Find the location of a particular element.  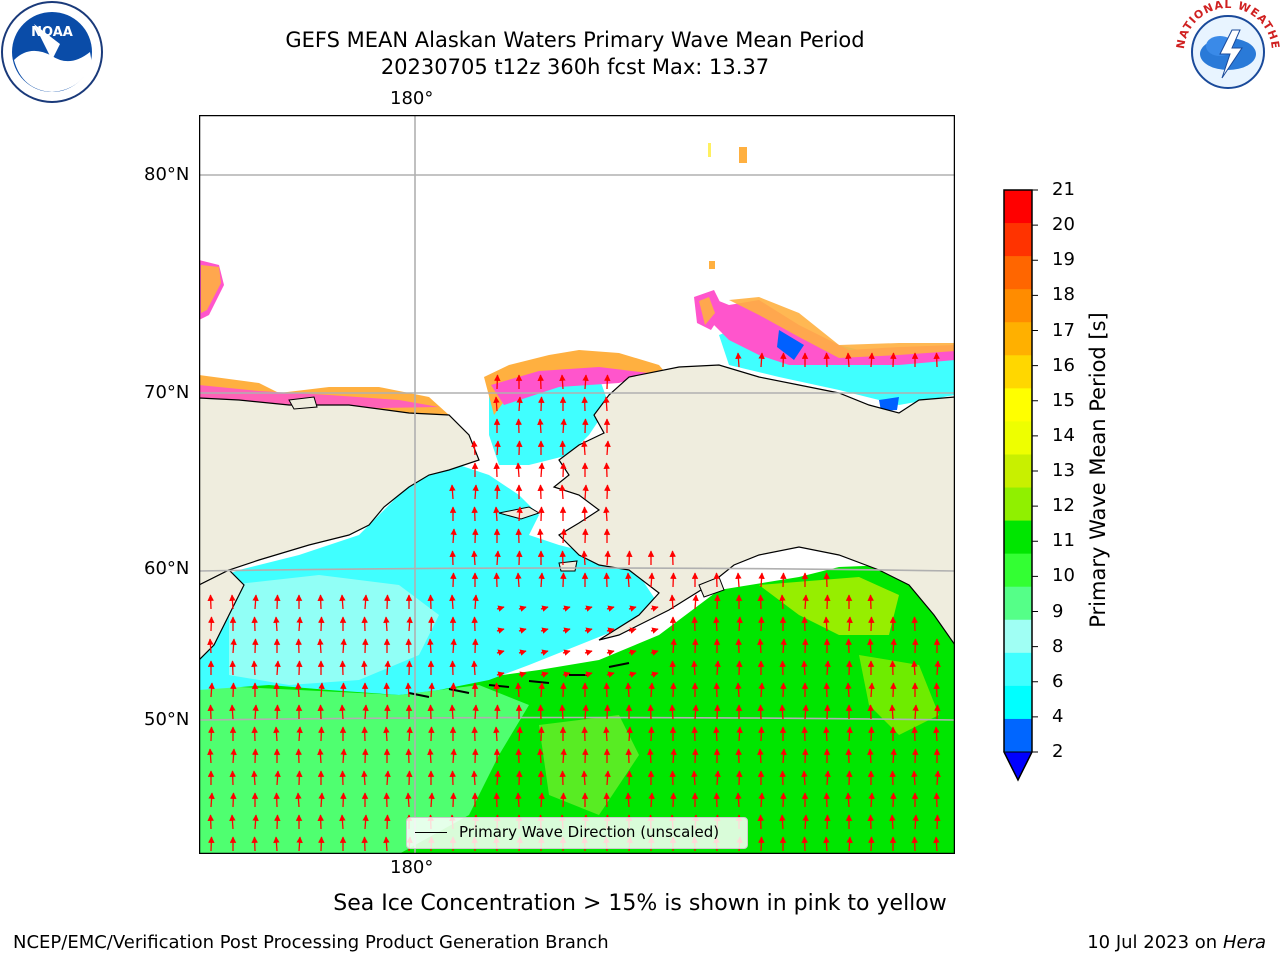

colorbar-tick-label: 21 is located at coordinates (1063, 189).